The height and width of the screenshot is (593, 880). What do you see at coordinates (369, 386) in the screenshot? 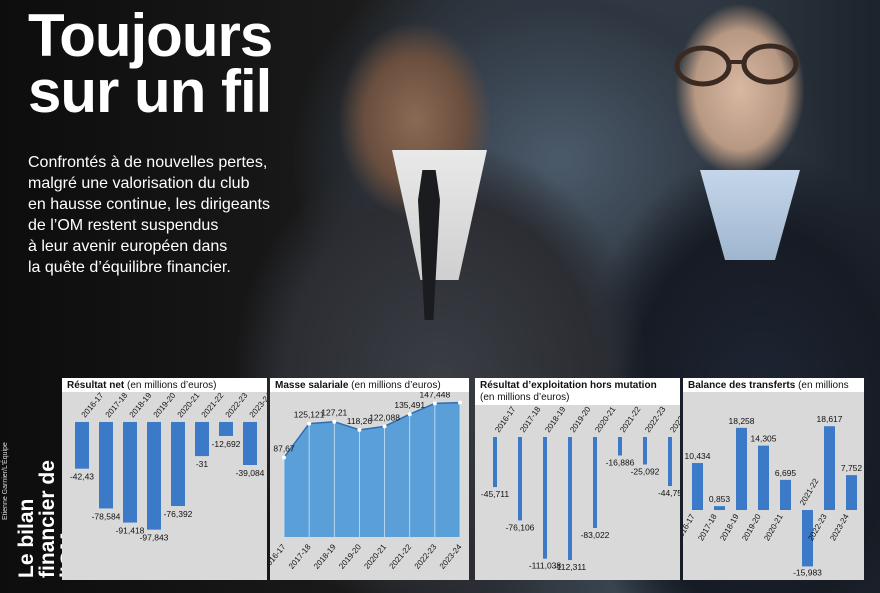
I see `chart-header: Masse salariale (en millions d’euros)` at bounding box center [369, 386].